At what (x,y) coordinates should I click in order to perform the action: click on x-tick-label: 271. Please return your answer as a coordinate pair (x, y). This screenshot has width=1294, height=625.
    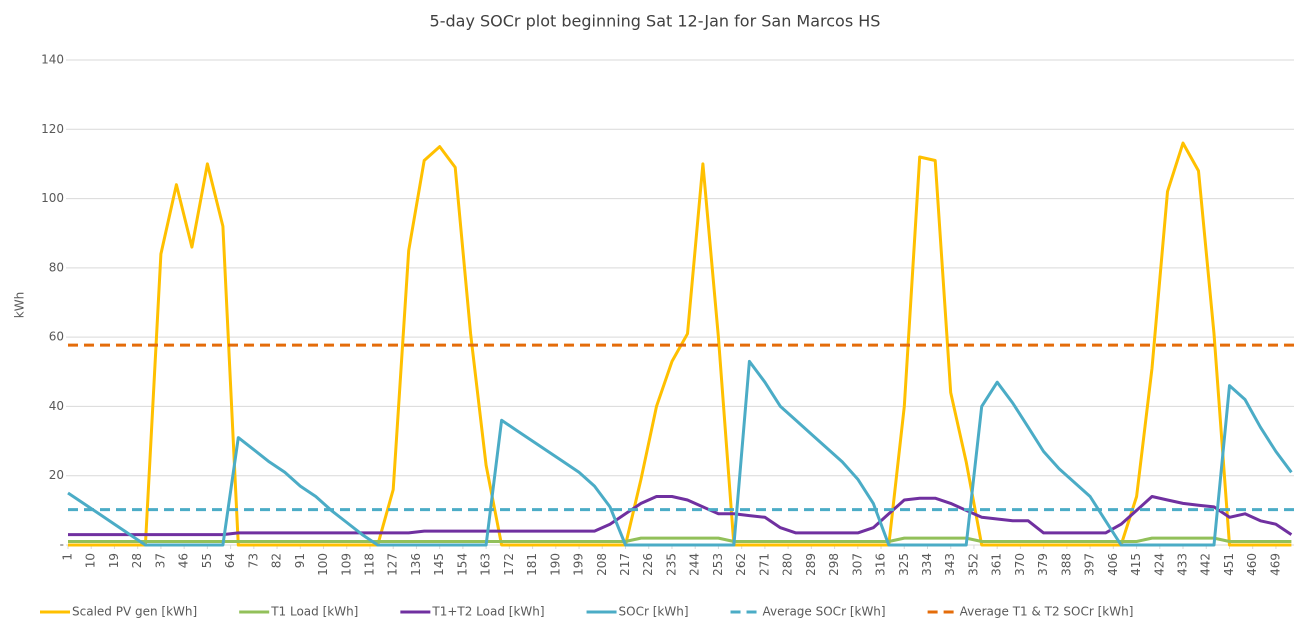
    Looking at the image, I should click on (764, 564).